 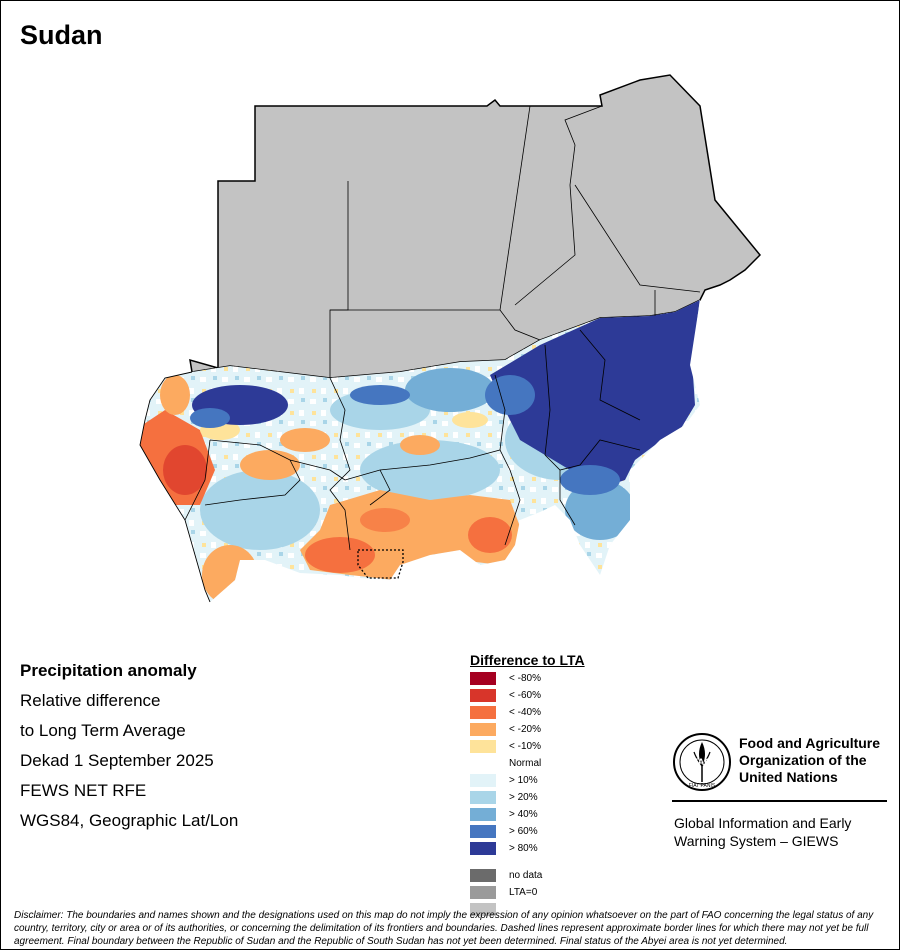 I want to click on legend-label: > 10%, so click(x=523, y=780).